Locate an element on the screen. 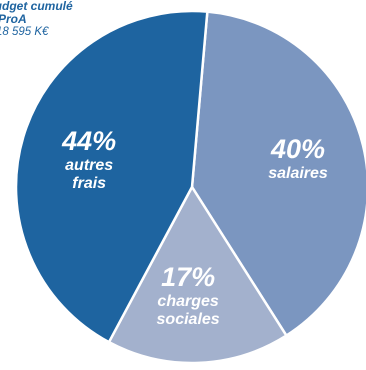 This screenshot has height=370, width=366. chart-title: Budget cumulé ProA 18 595 K€ is located at coordinates (80, 19).